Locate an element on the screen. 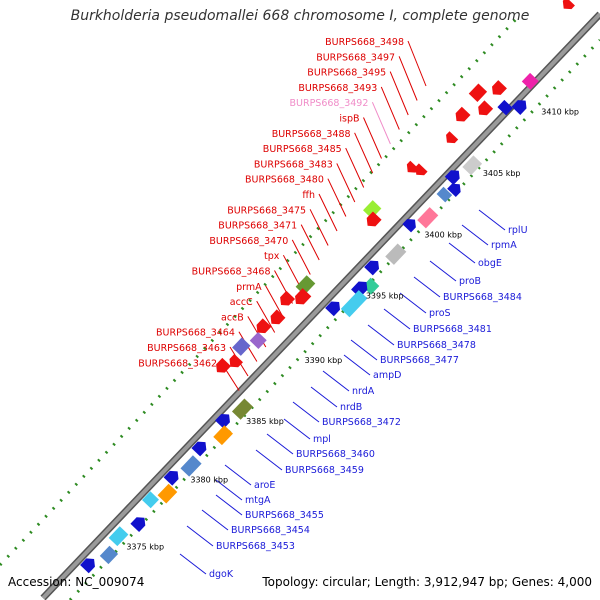  scale-label: 3385 kbp is located at coordinates (265, 421).